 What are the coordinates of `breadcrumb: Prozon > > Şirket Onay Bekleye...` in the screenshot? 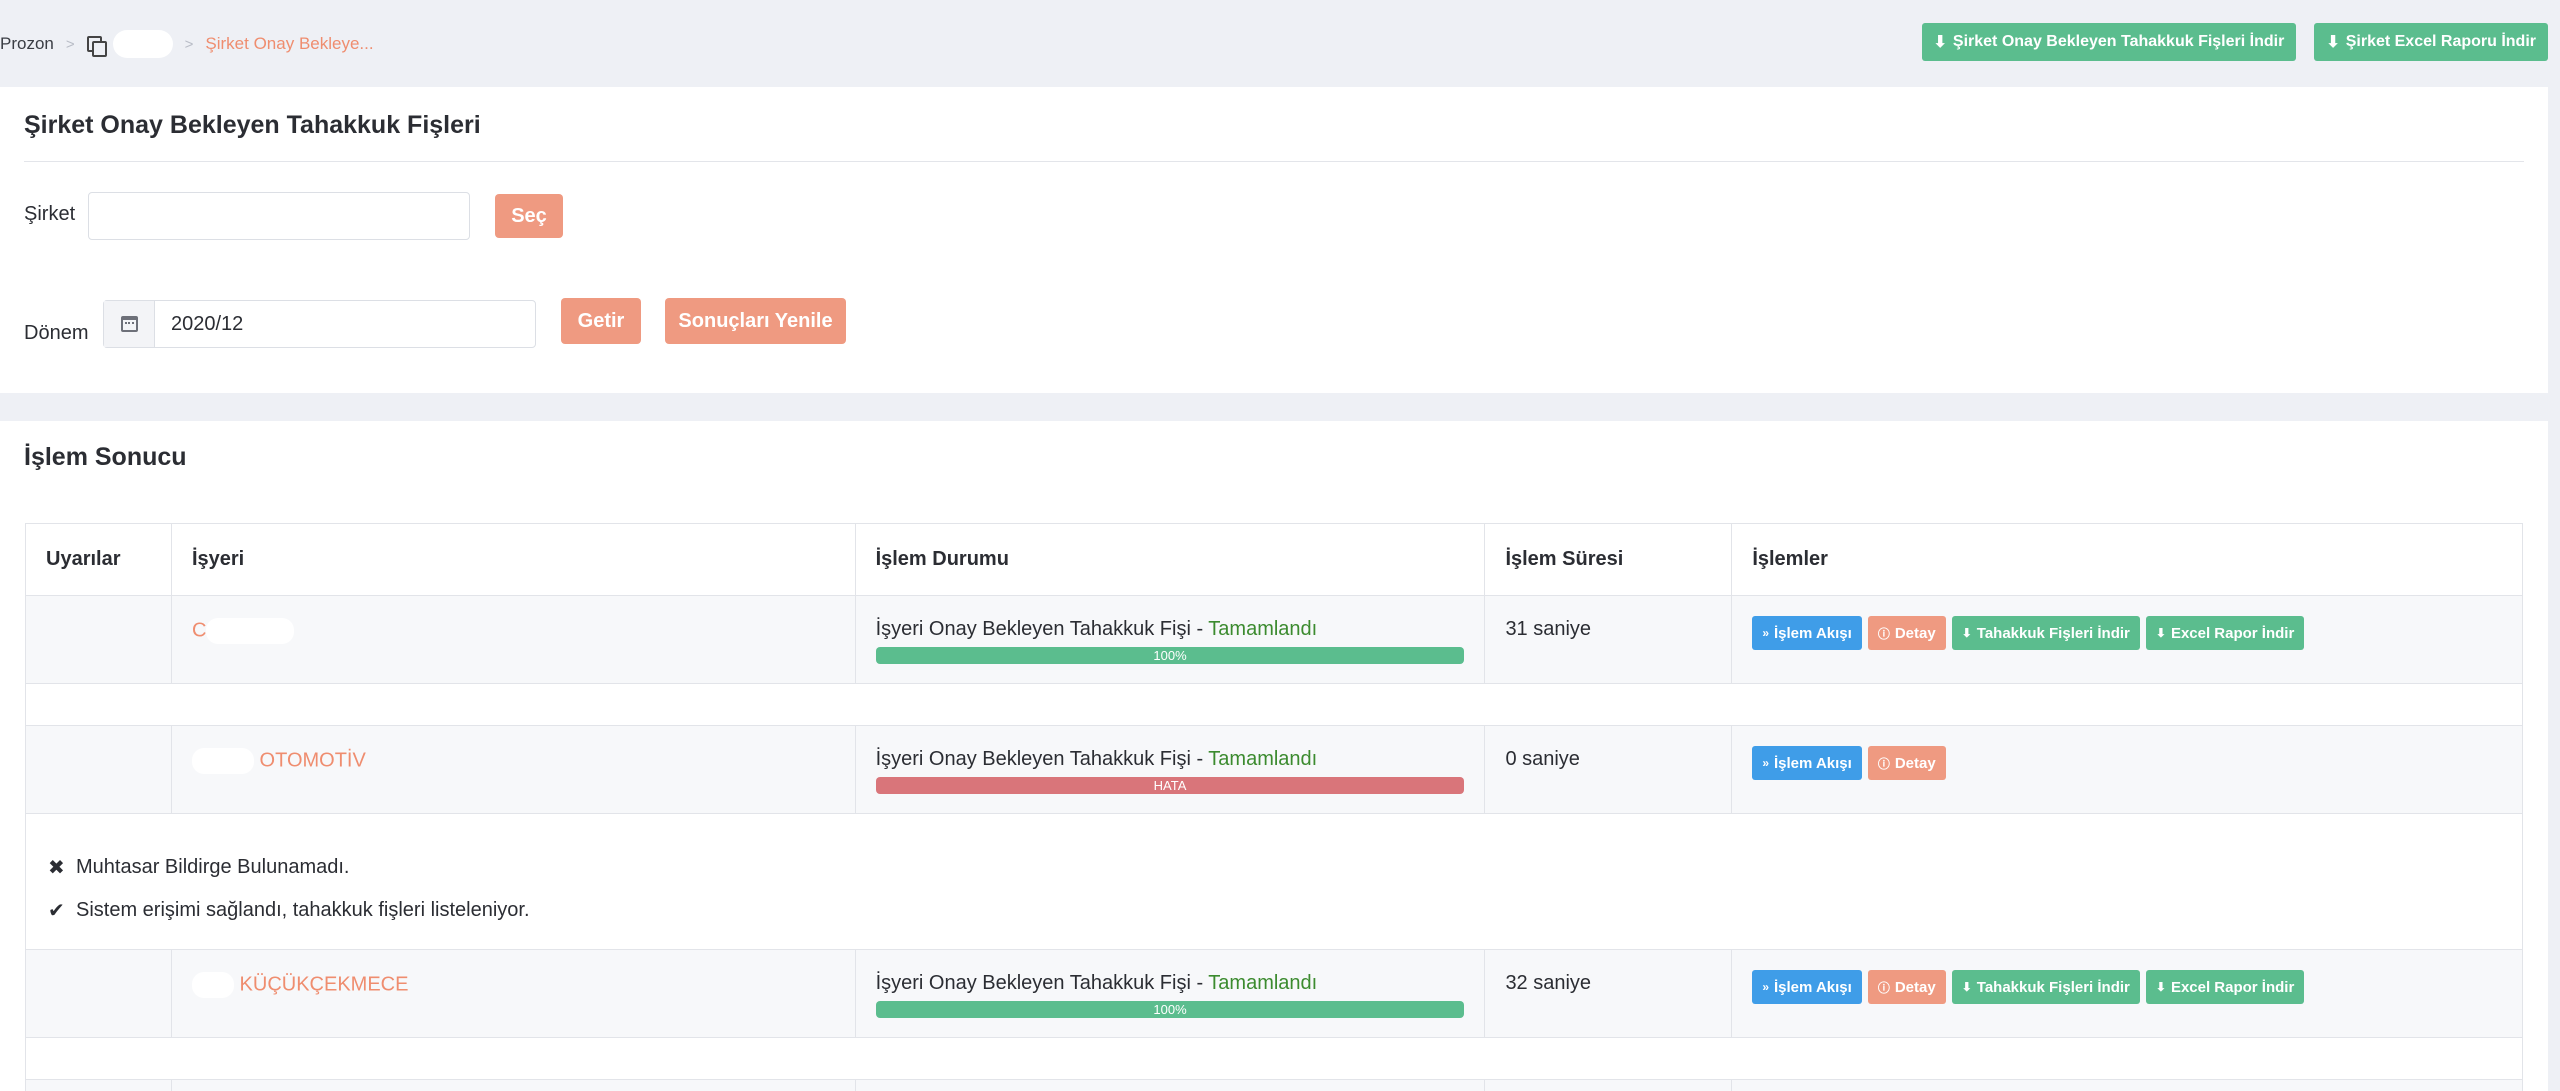 It's located at (187, 44).